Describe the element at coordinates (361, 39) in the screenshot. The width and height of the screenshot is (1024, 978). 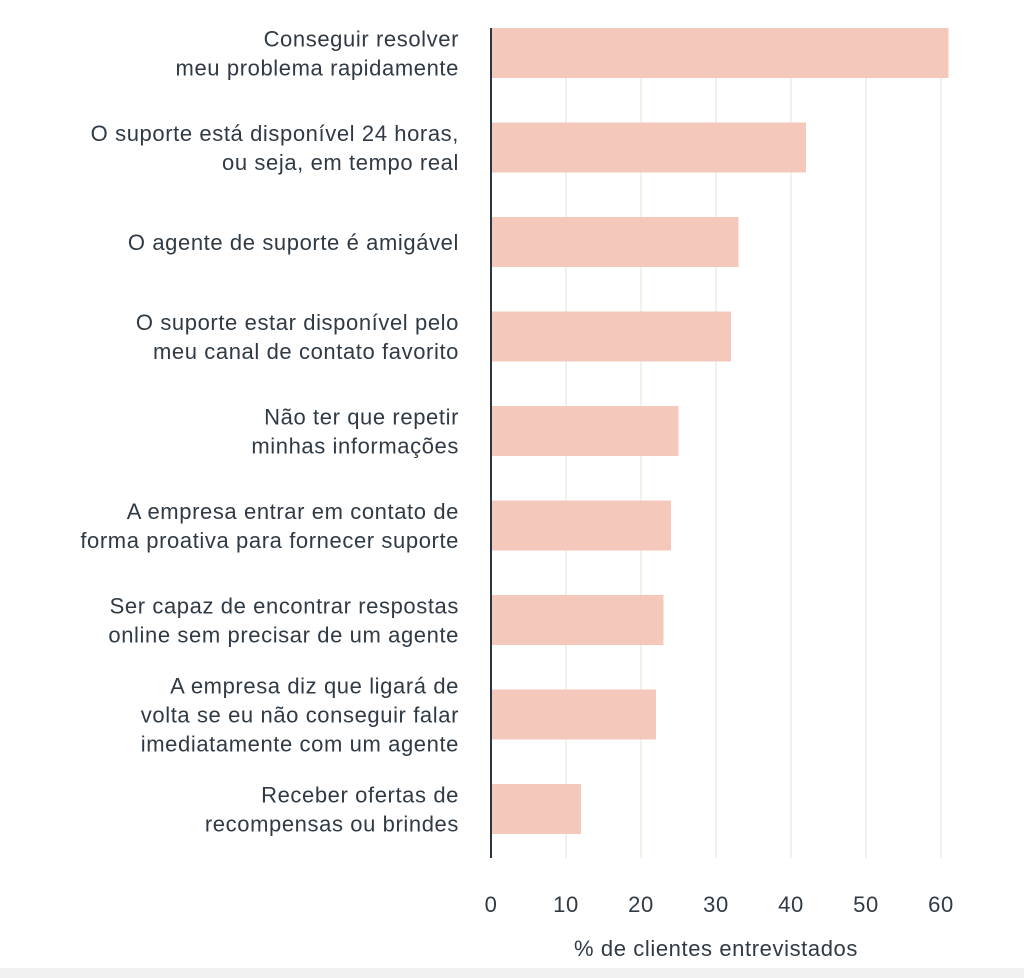
I see `category-label-line: Conseguir resolver` at that location.